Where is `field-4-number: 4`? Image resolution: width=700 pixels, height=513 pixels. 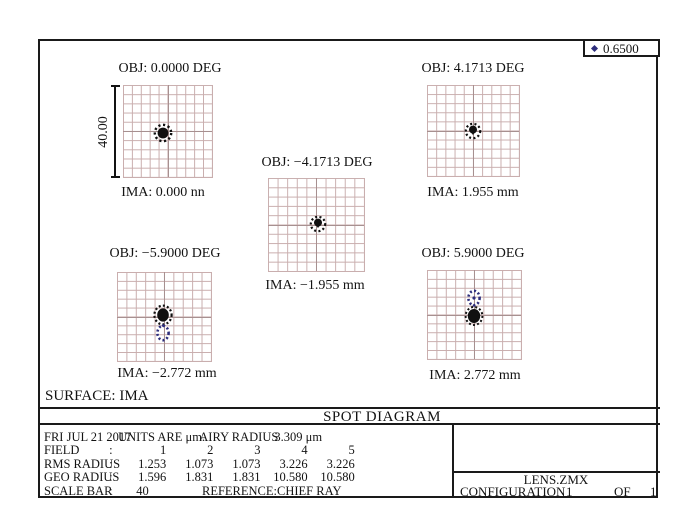 field-4-number: 4 is located at coordinates (304, 450).